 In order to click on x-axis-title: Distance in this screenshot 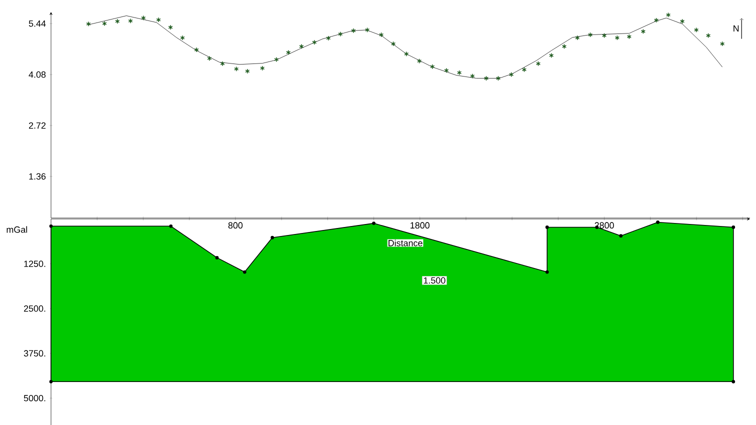, I will do `click(405, 243)`.